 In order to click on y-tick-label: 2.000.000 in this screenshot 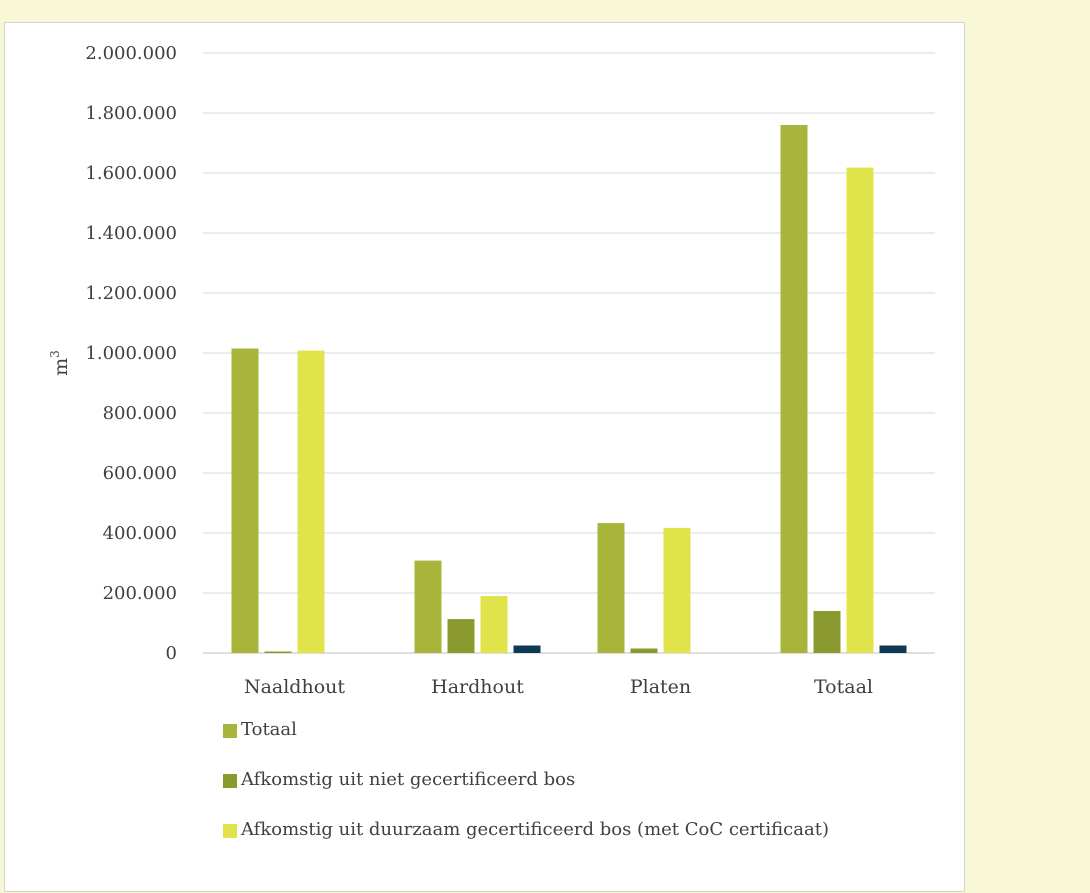, I will do `click(131, 53)`.